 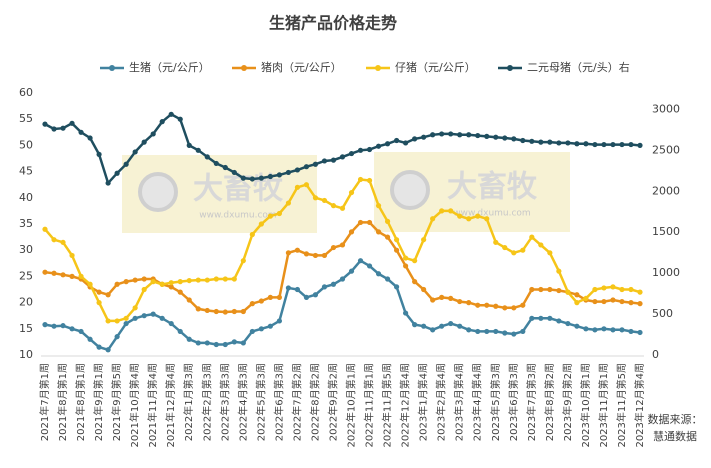 What do you see at coordinates (351, 405) in the screenshot?
I see `x-tick-label: 2022年10月第1周` at bounding box center [351, 405].